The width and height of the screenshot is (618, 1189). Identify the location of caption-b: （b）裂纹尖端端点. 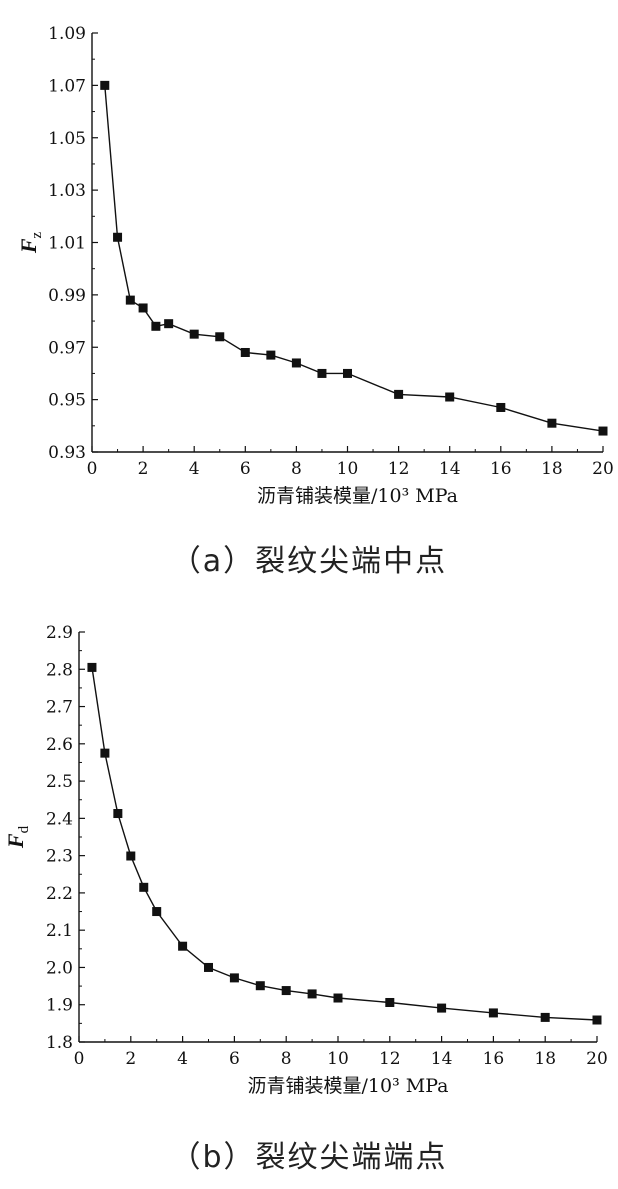
(309, 1157).